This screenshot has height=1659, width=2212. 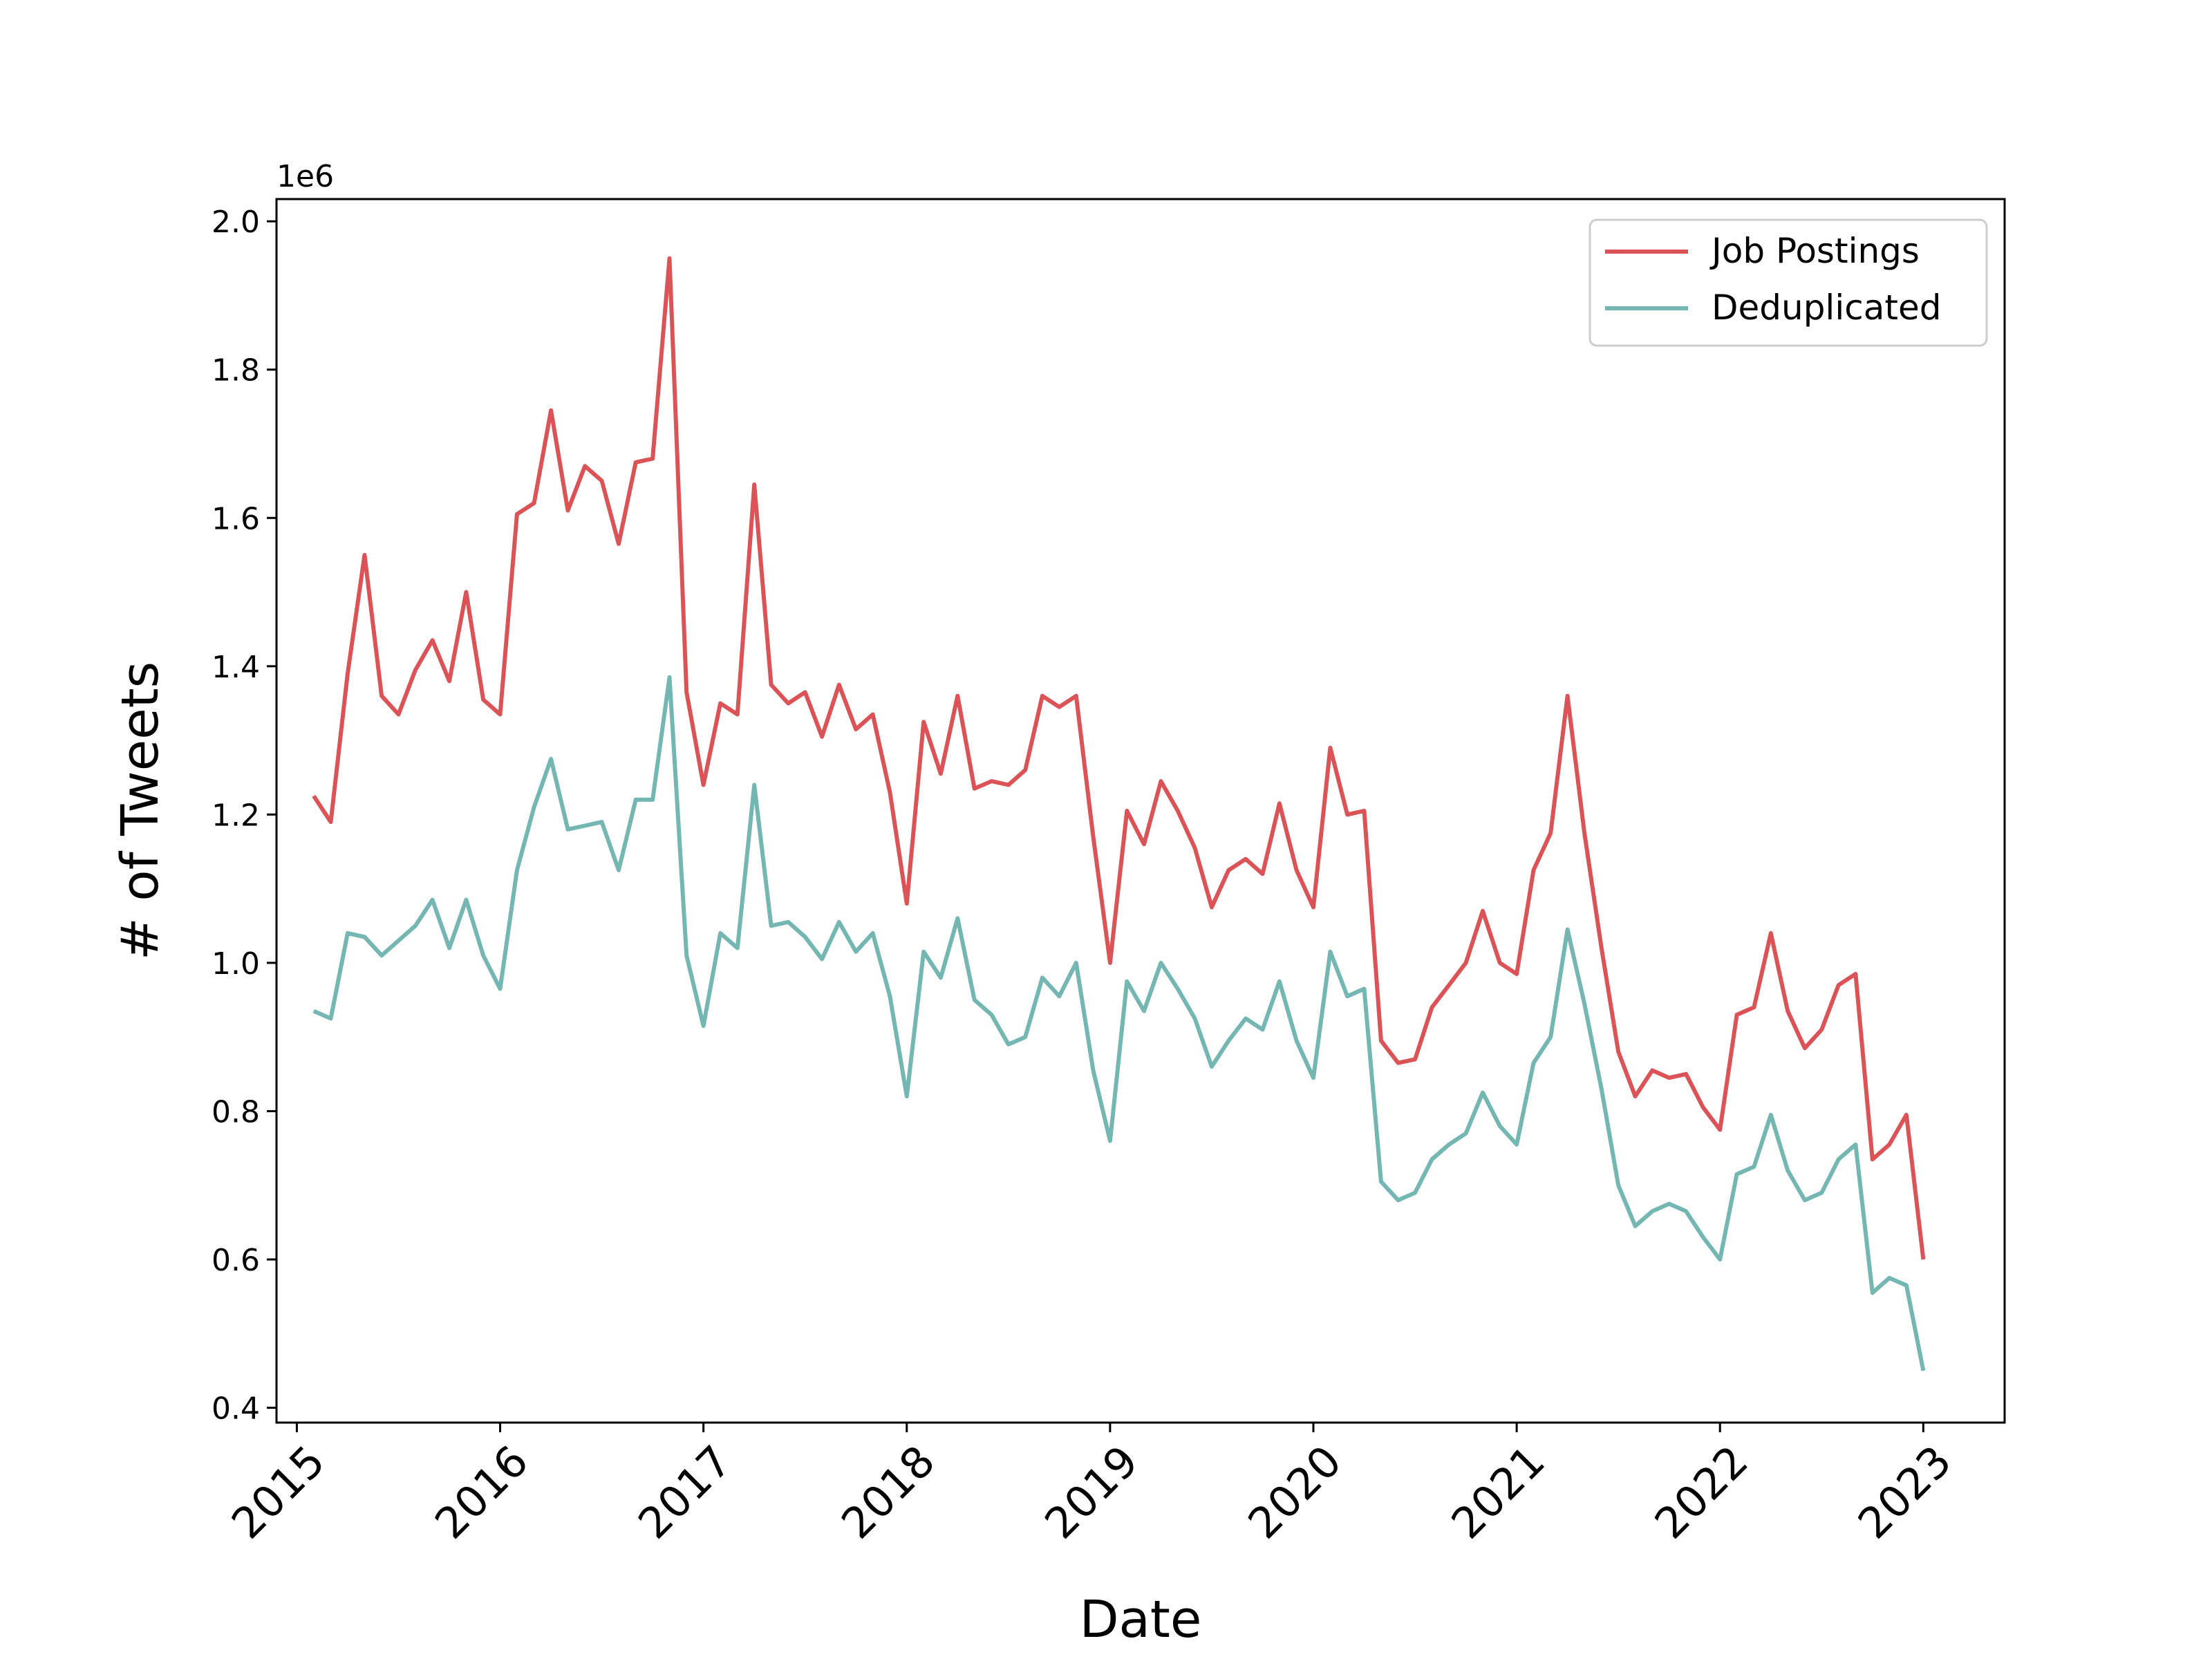 I want to click on y-tick-label: 1.8, so click(x=236, y=371).